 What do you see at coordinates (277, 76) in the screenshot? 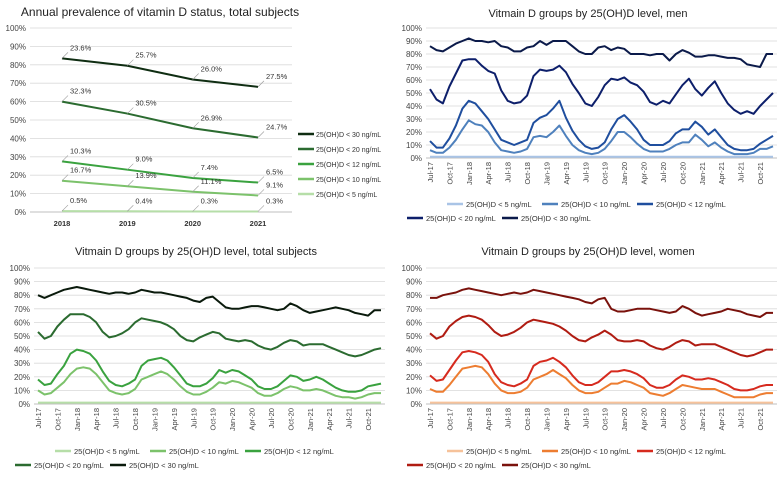
I see `data-label: 27.5%` at bounding box center [277, 76].